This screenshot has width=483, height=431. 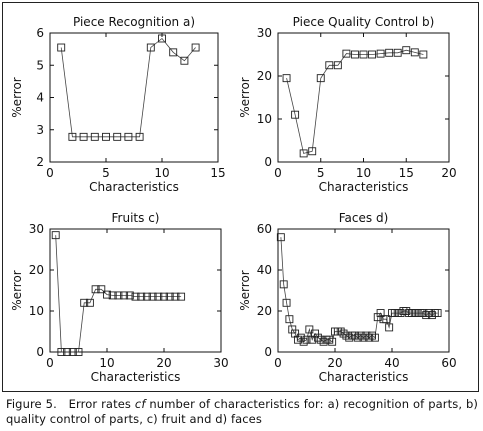 I want to click on chart-b-x-tick-label: 0, so click(x=278, y=173).